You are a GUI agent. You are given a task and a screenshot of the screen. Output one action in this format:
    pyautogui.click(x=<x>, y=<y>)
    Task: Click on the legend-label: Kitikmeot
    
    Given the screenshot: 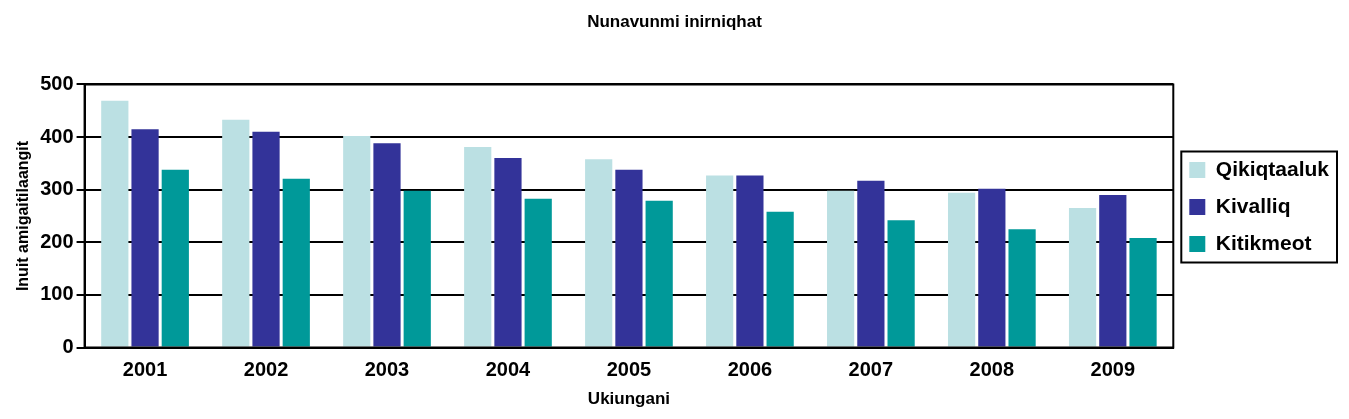 What is the action you would take?
    pyautogui.click(x=1263, y=242)
    